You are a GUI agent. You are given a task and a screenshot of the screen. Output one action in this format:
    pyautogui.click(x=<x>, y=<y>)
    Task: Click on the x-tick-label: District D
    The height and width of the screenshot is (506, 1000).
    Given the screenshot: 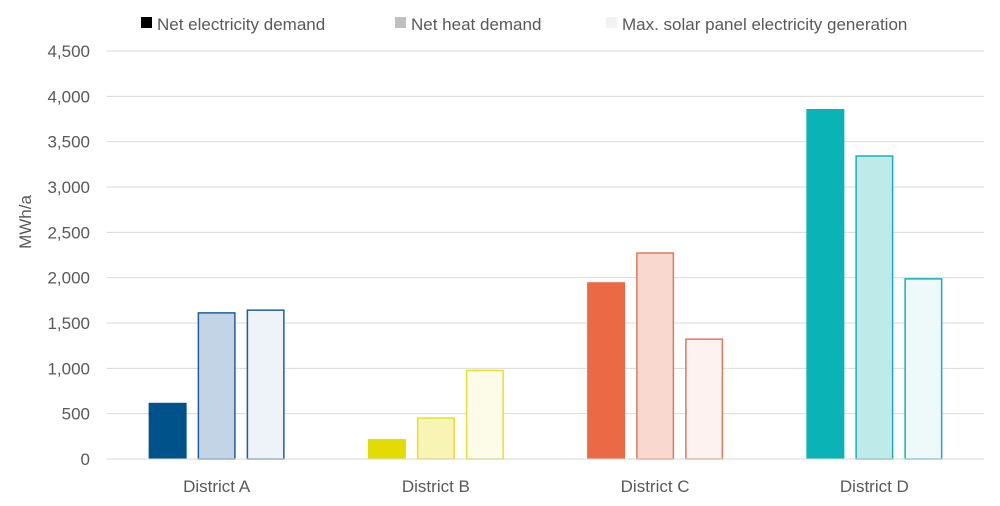 What is the action you would take?
    pyautogui.click(x=874, y=486)
    